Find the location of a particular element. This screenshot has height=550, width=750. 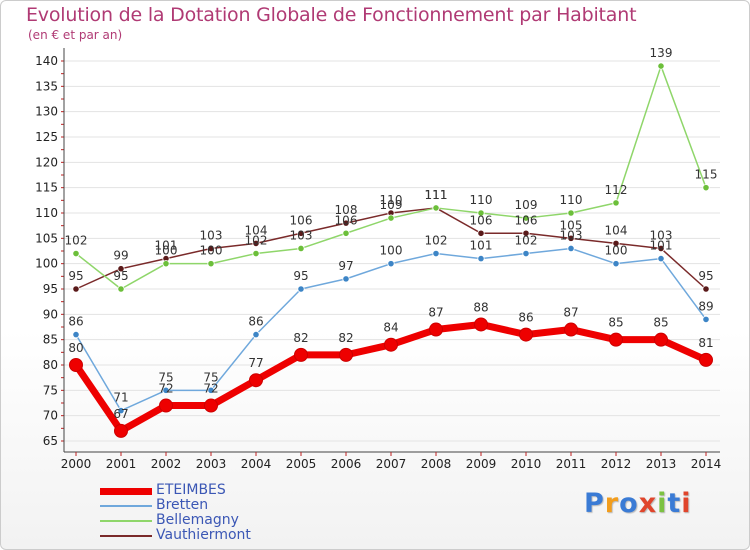

data-label: 71 is located at coordinates (120, 398).